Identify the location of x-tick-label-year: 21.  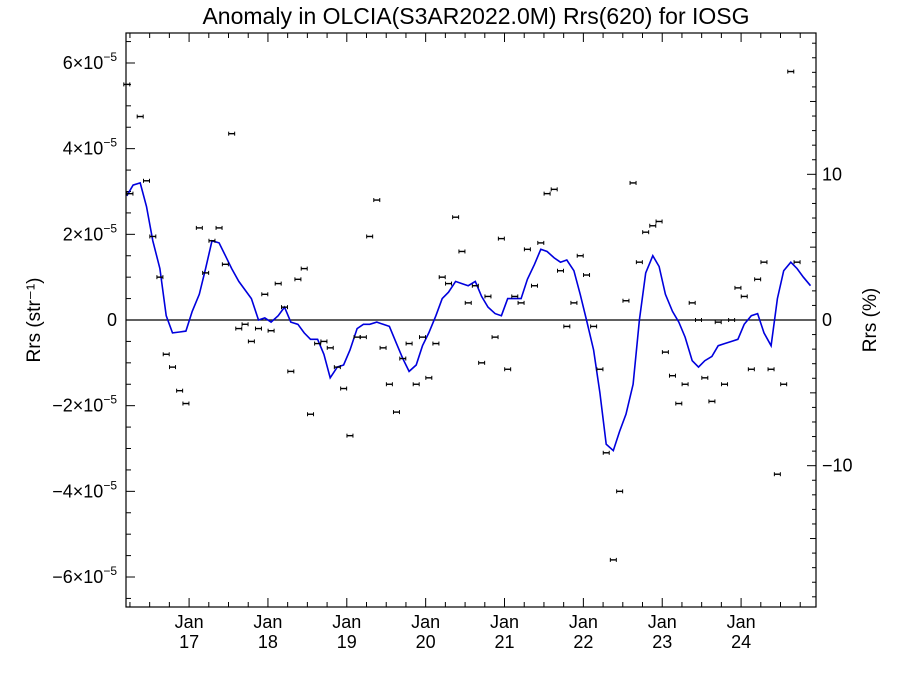
(504, 642).